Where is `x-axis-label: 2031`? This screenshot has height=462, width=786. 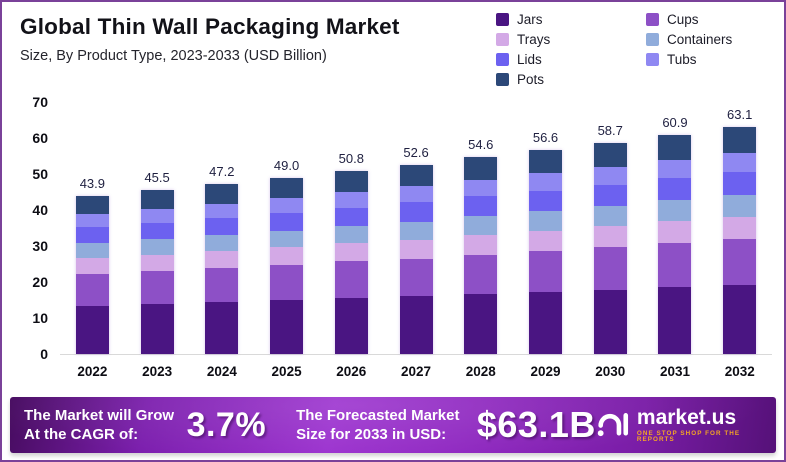
x-axis-label: 2031 is located at coordinates (674, 371).